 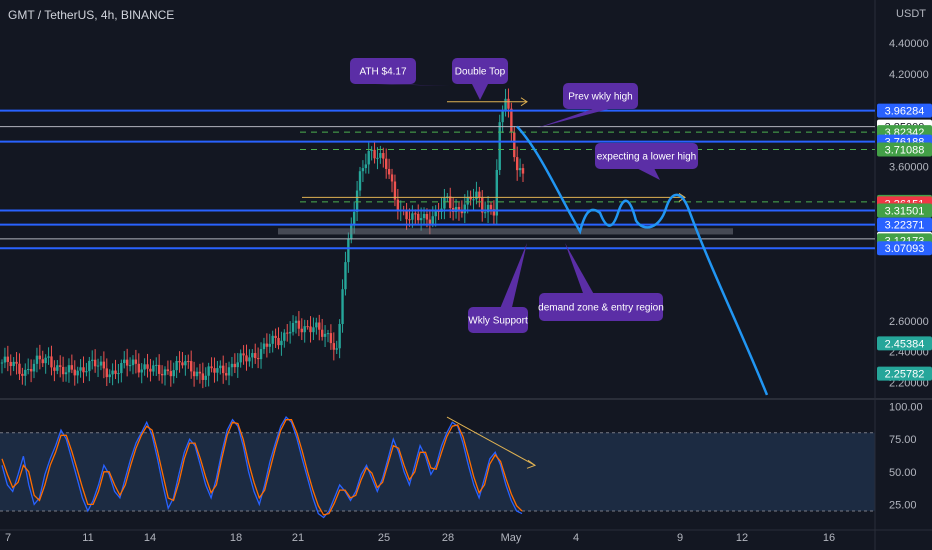 I want to click on price-tag-text: 3.96284, so click(x=905, y=112).